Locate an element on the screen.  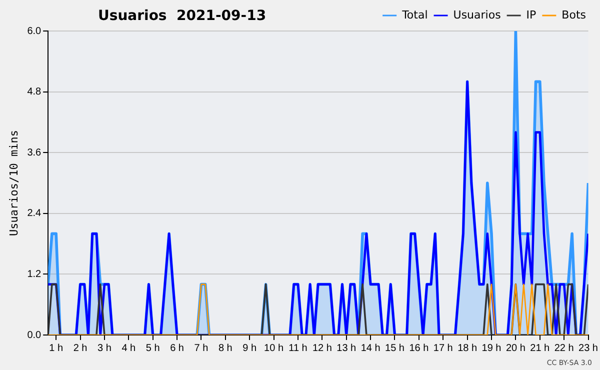
x-tick-label: 3 h is located at coordinates (105, 348).